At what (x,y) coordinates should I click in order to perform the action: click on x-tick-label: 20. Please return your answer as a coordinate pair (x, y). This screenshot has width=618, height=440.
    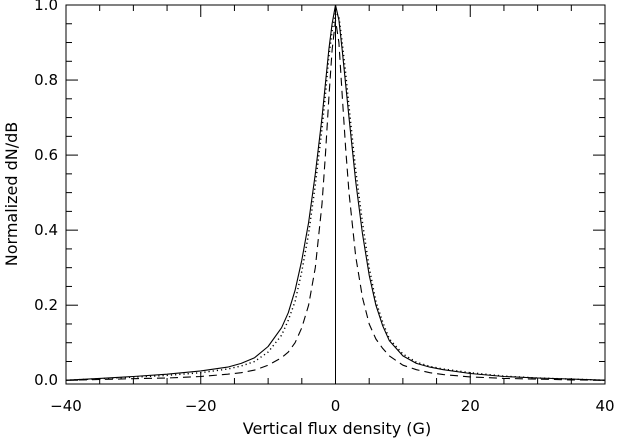
    Looking at the image, I should click on (470, 406).